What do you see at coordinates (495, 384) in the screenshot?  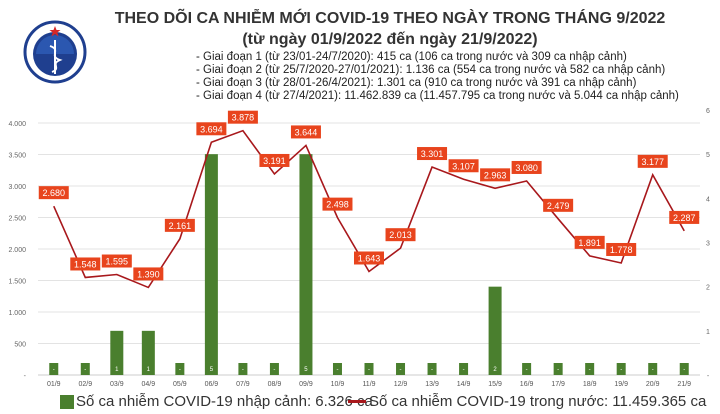 I see `x-axis-tick: 15/9` at bounding box center [495, 384].